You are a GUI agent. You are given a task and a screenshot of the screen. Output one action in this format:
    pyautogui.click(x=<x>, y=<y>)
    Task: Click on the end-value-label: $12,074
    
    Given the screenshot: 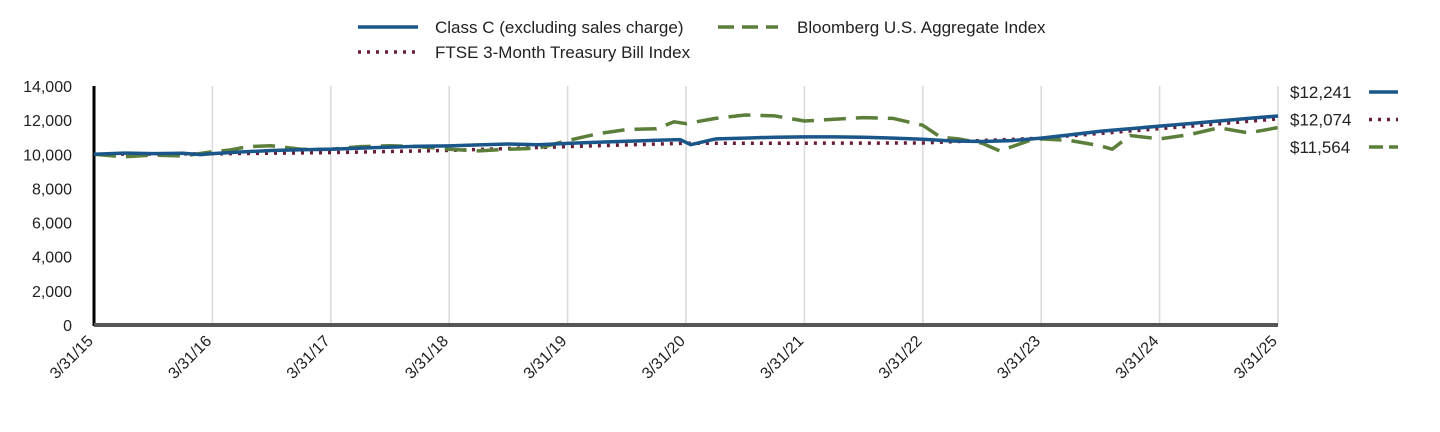 What is the action you would take?
    pyautogui.click(x=1320, y=120)
    